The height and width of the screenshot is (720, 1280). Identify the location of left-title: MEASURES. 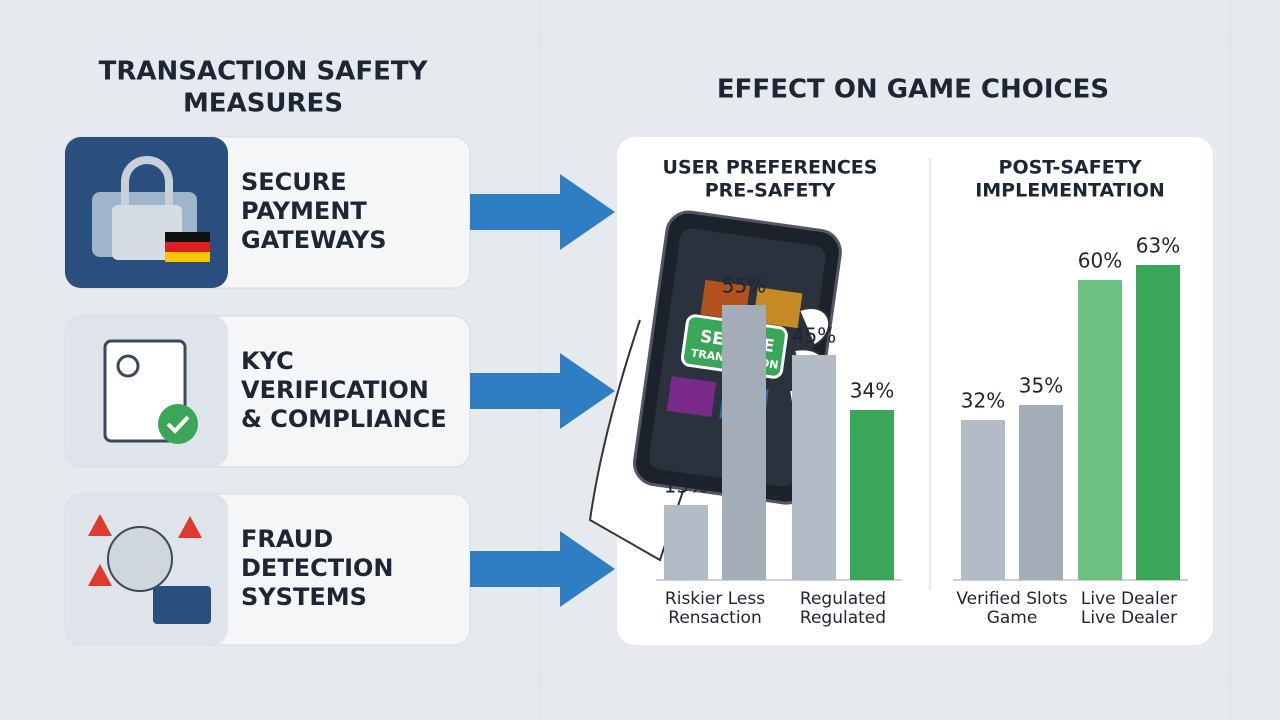
(263, 104).